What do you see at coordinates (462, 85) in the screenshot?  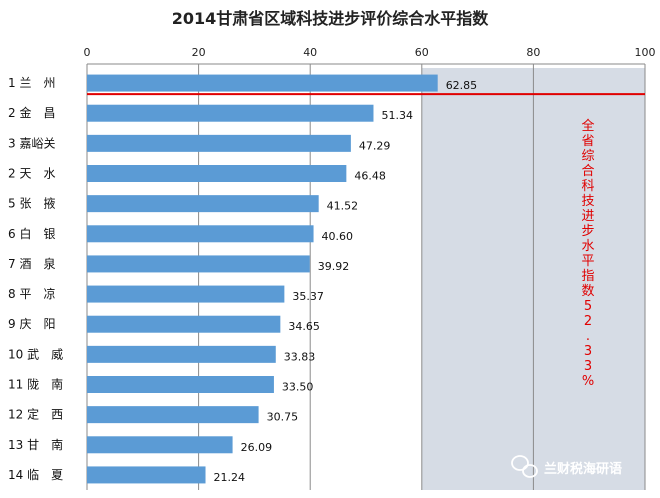 I see `value-label: 62.85` at bounding box center [462, 85].